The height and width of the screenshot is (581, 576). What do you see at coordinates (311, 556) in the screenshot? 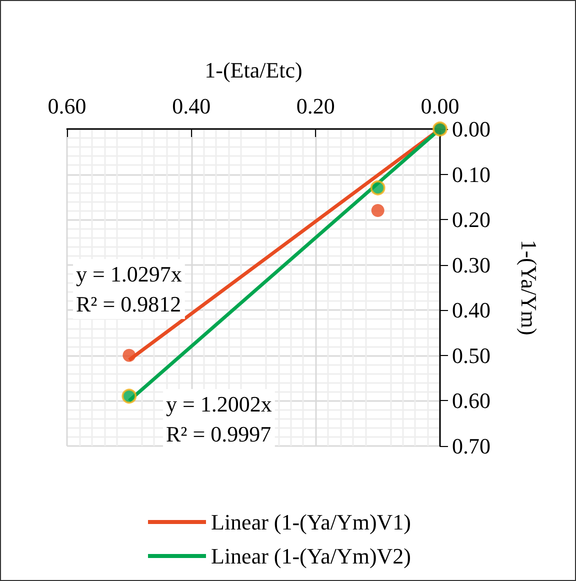
I see `legend-label: Linear (1-(Ya/Ym)V2)` at bounding box center [311, 556].